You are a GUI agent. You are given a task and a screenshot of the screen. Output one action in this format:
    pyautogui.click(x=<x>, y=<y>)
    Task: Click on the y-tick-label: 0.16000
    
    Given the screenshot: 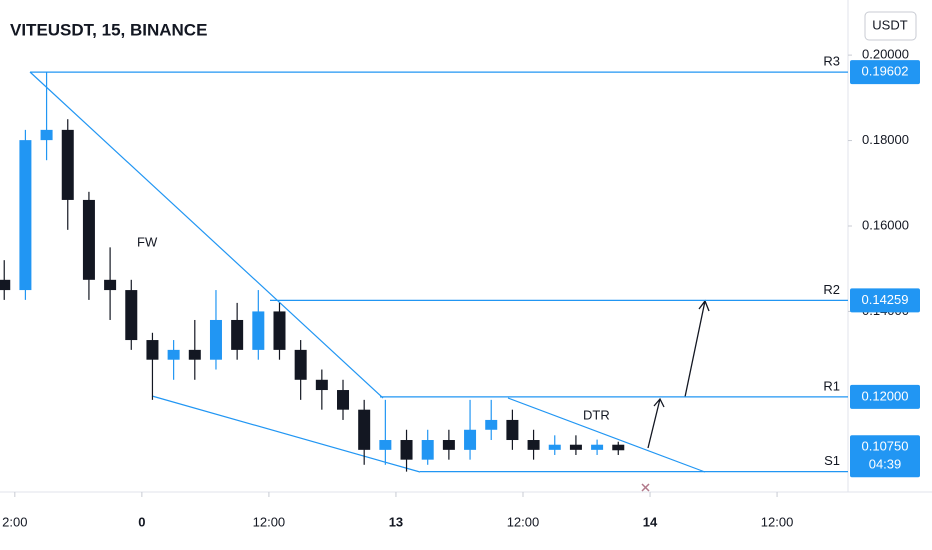 What is the action you would take?
    pyautogui.click(x=885, y=224)
    